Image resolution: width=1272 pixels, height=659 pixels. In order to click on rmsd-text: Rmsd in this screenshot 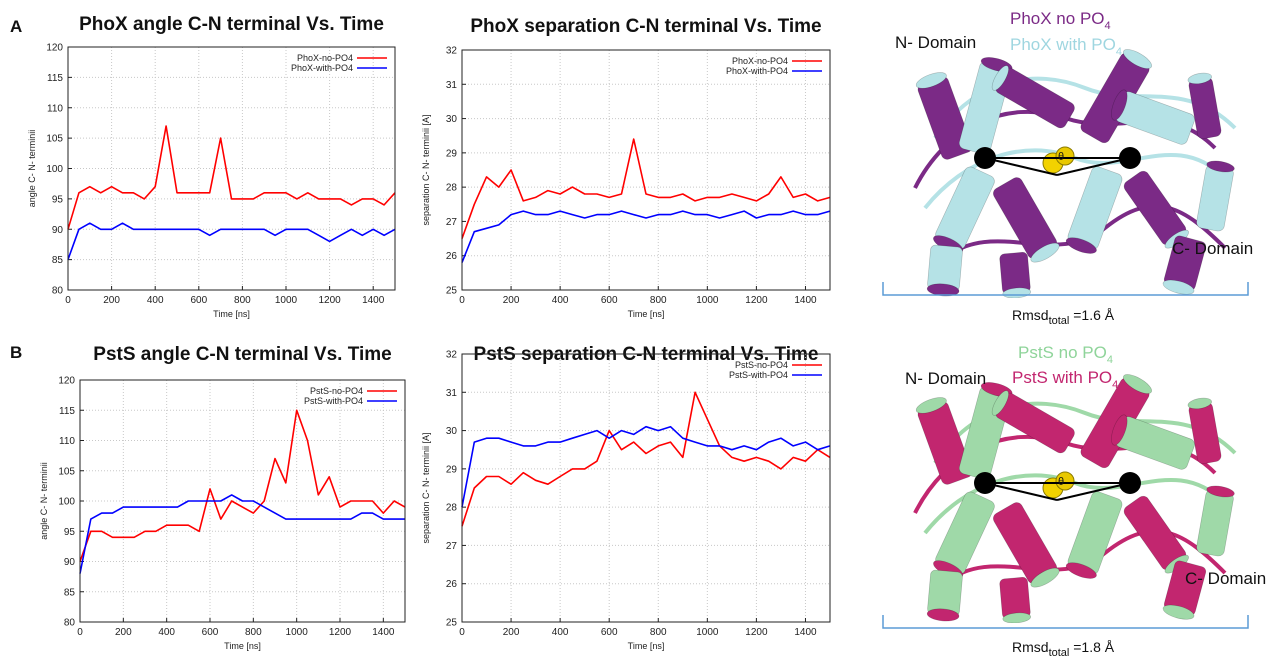, I will do `click(1030, 315)`.